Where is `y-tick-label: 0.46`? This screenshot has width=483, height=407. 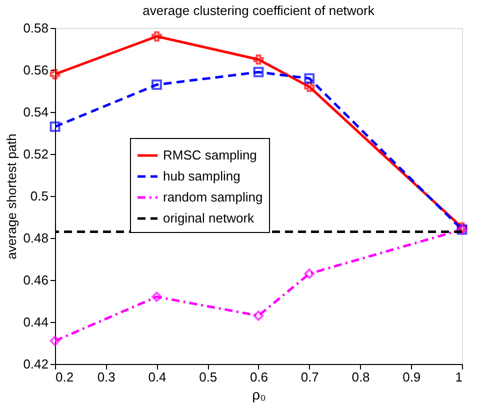
y-tick-label: 0.46 is located at coordinates (35, 280).